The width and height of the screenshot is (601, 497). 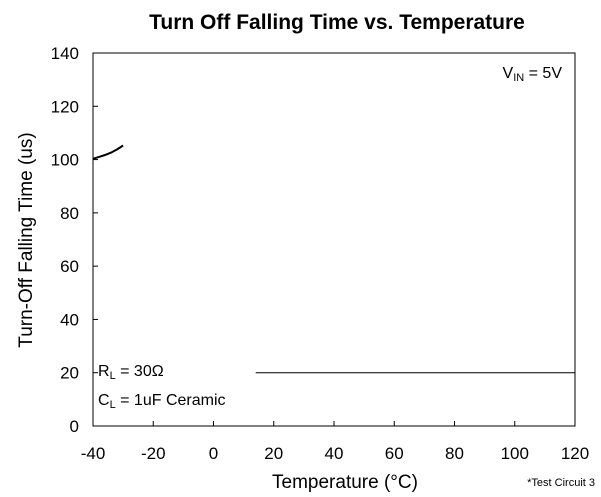 I want to click on rl-rest: = 30Ω, so click(x=140, y=371).